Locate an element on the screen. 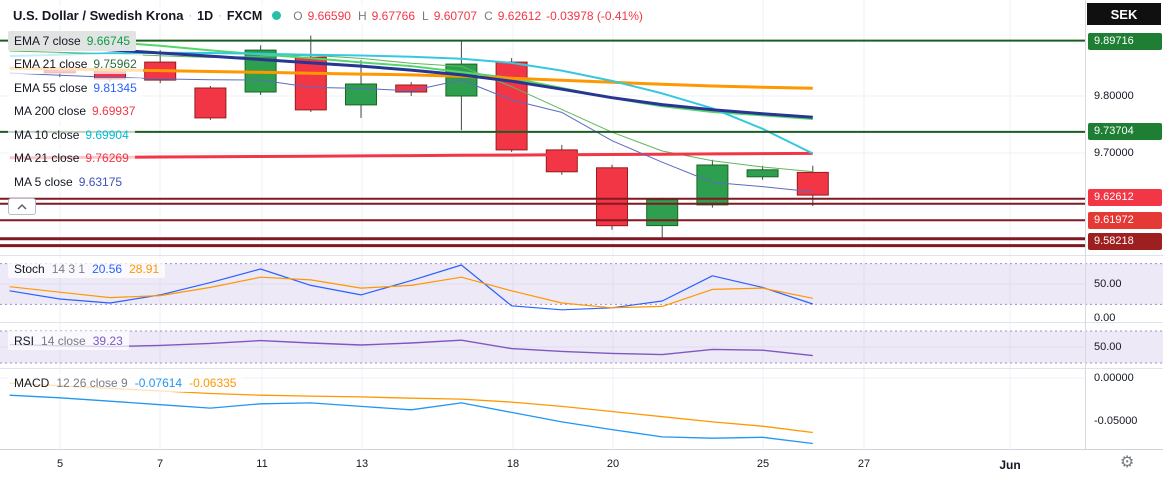 The width and height of the screenshot is (1163, 479). indicator-label: EMA 21 close is located at coordinates (51, 64).